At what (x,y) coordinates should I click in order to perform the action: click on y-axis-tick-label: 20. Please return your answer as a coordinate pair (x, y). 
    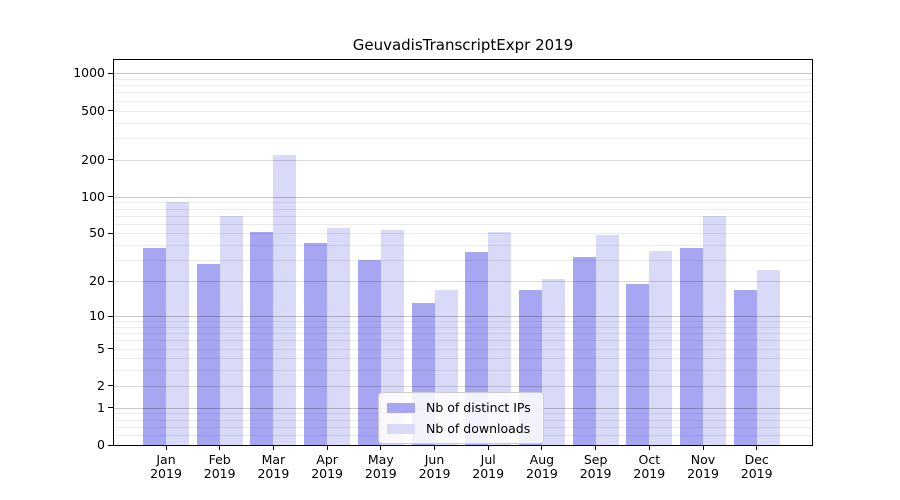
    Looking at the image, I should click on (97, 281).